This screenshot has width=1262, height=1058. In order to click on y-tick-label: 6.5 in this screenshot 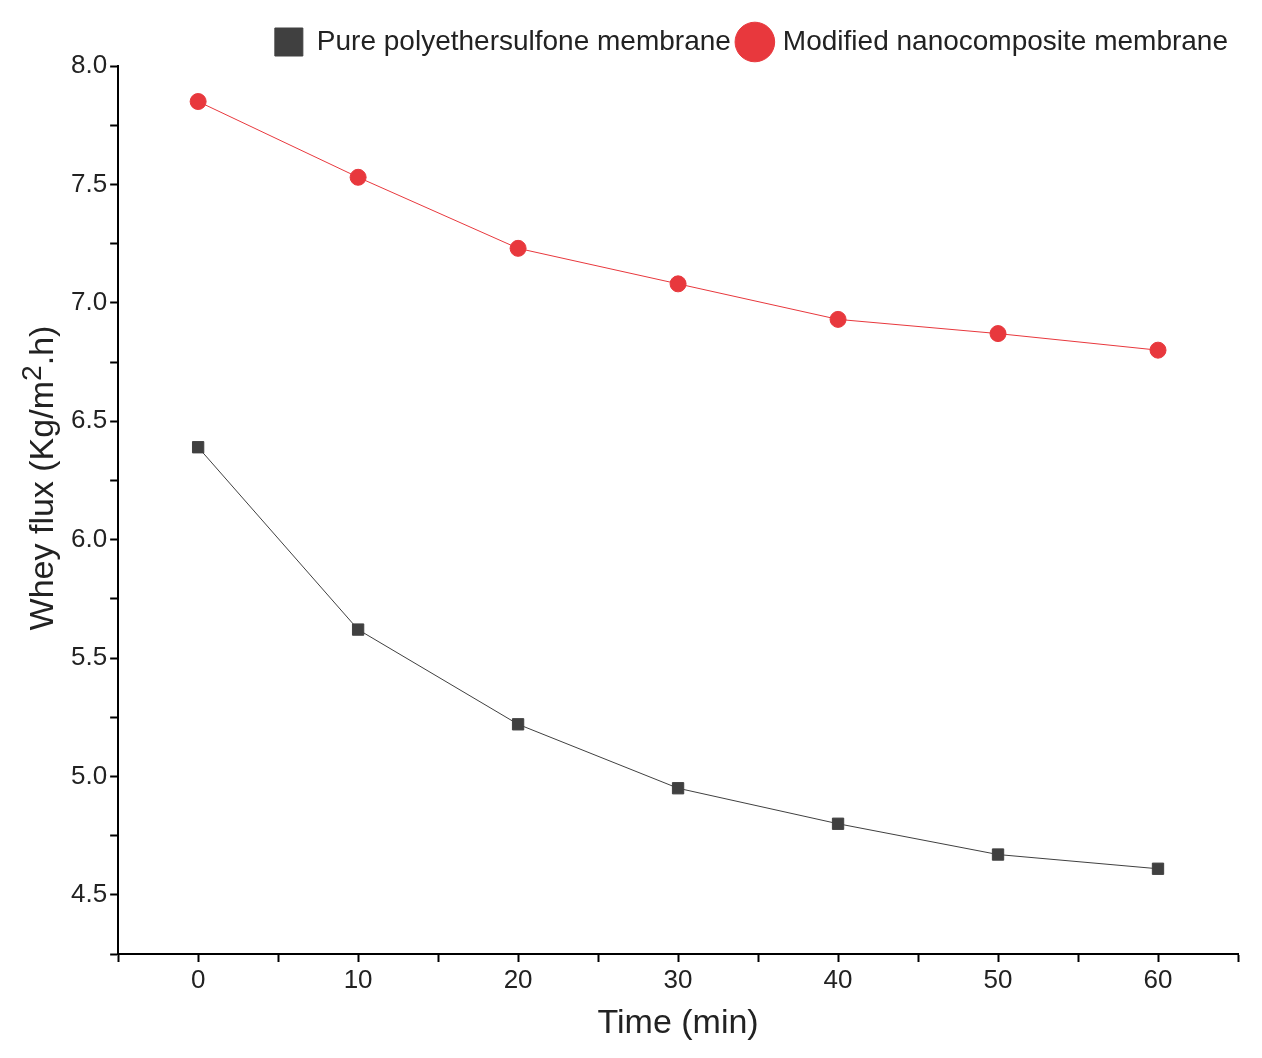, I will do `click(89, 419)`.